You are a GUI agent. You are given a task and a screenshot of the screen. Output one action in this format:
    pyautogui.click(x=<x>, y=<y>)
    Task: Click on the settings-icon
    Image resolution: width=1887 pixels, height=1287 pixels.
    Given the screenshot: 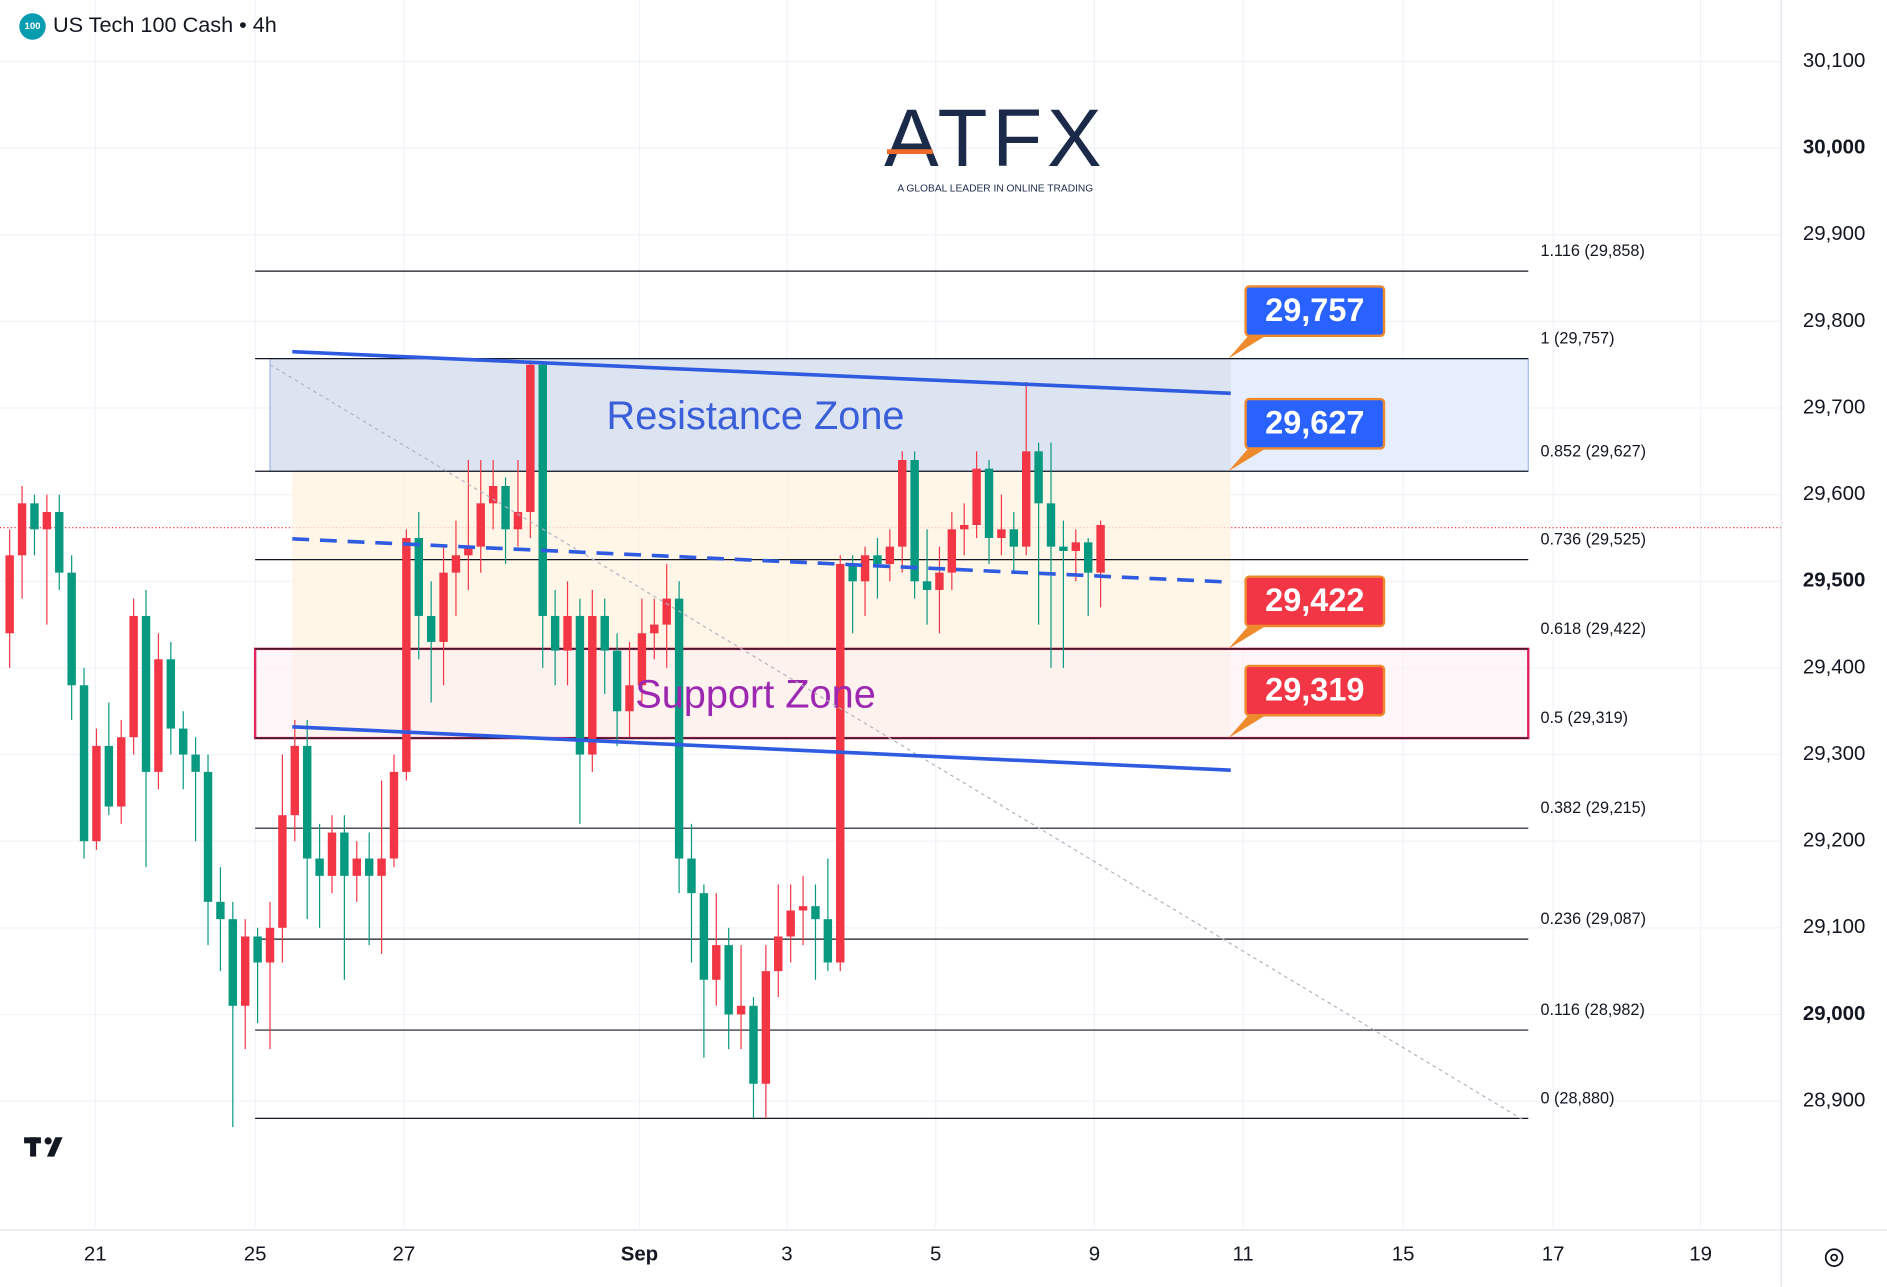 What is the action you would take?
    pyautogui.click(x=1834, y=1257)
    